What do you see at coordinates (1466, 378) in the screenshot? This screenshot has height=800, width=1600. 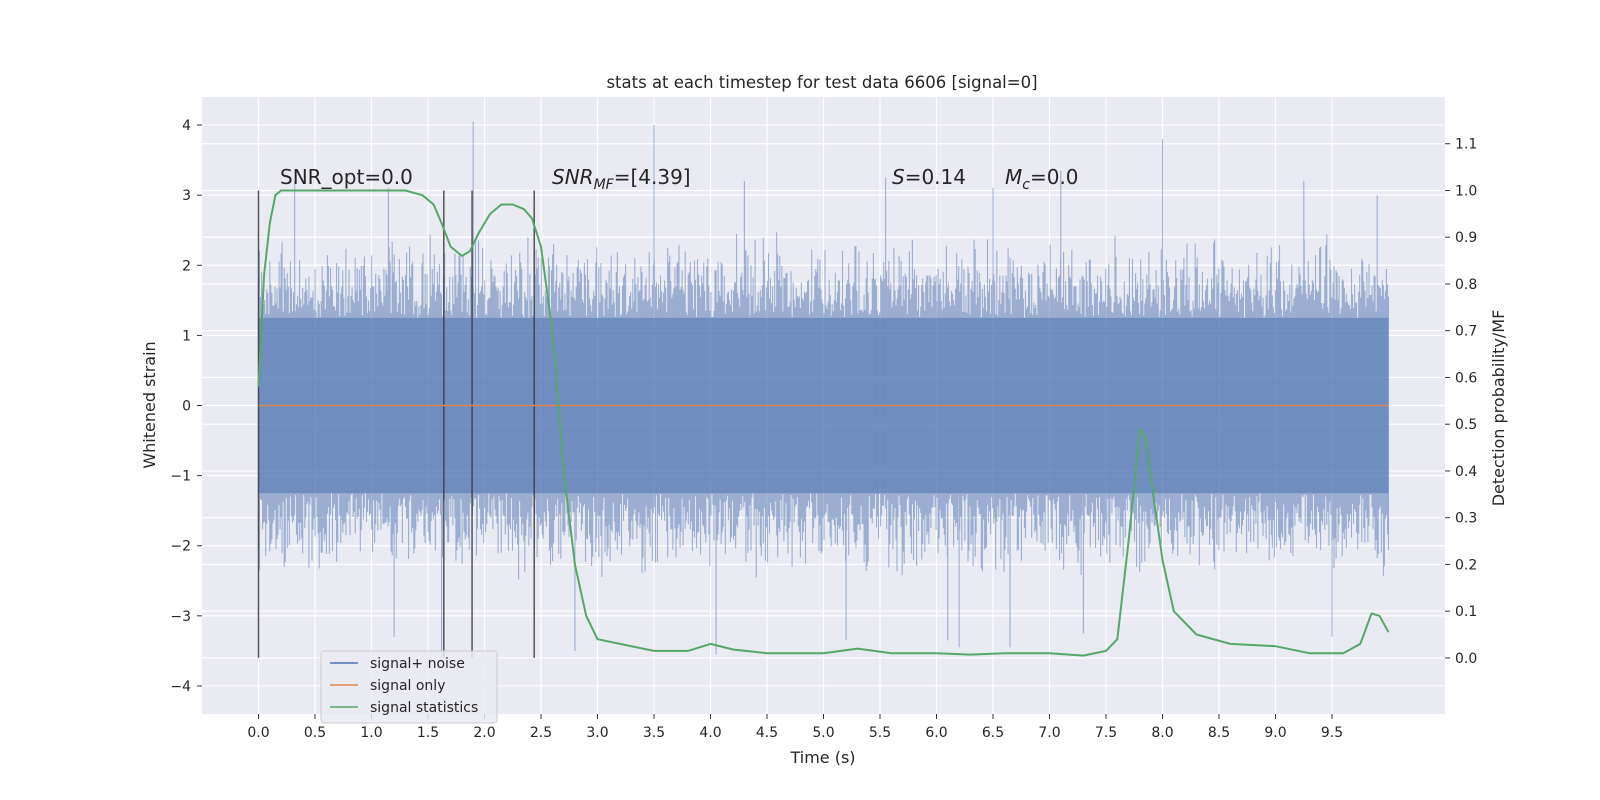 I see `y2-tick-label: 0.6` at bounding box center [1466, 378].